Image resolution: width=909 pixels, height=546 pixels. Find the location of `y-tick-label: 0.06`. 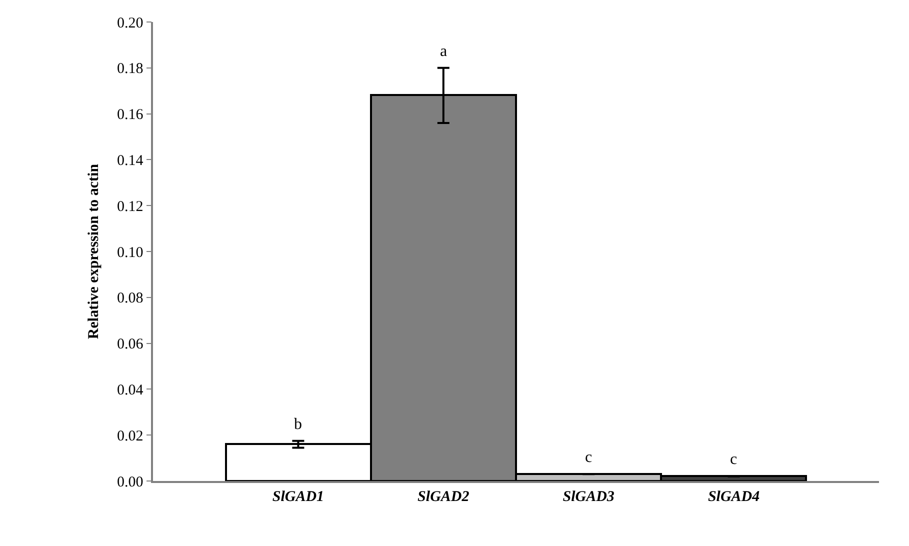

y-tick-label: 0.06 is located at coordinates (130, 344).